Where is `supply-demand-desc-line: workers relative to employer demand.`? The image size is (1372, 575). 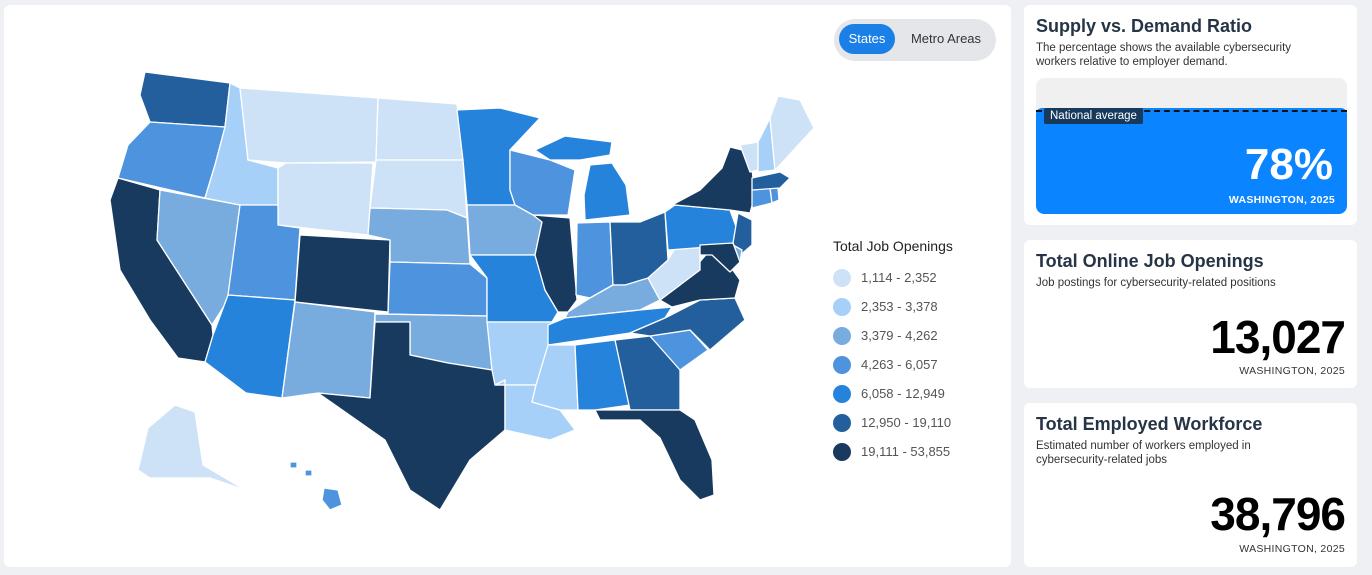 supply-demand-desc-line: workers relative to employer demand. is located at coordinates (1132, 62).